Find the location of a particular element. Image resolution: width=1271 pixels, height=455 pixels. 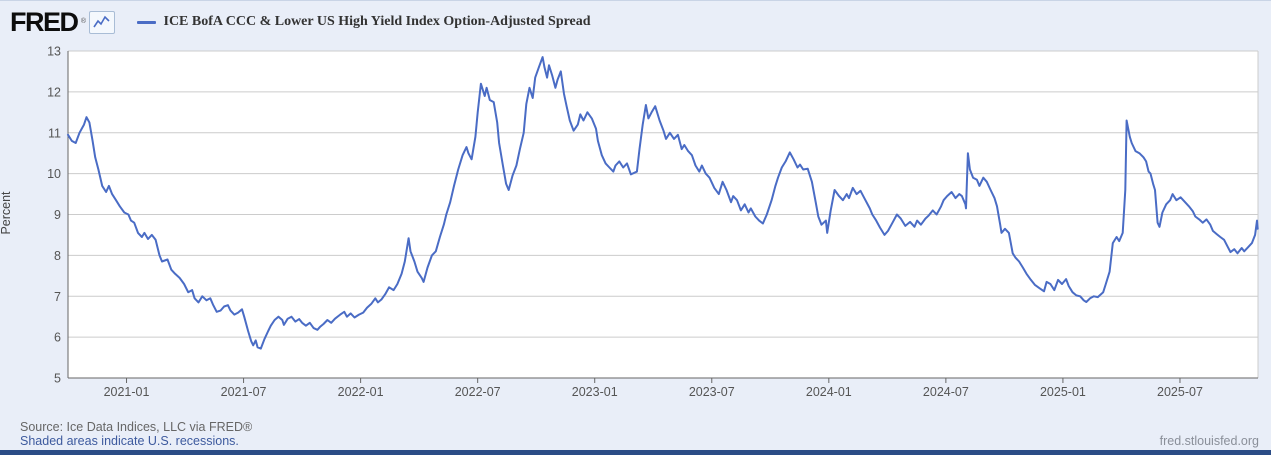

y-tick-label: 12 is located at coordinates (54, 92).